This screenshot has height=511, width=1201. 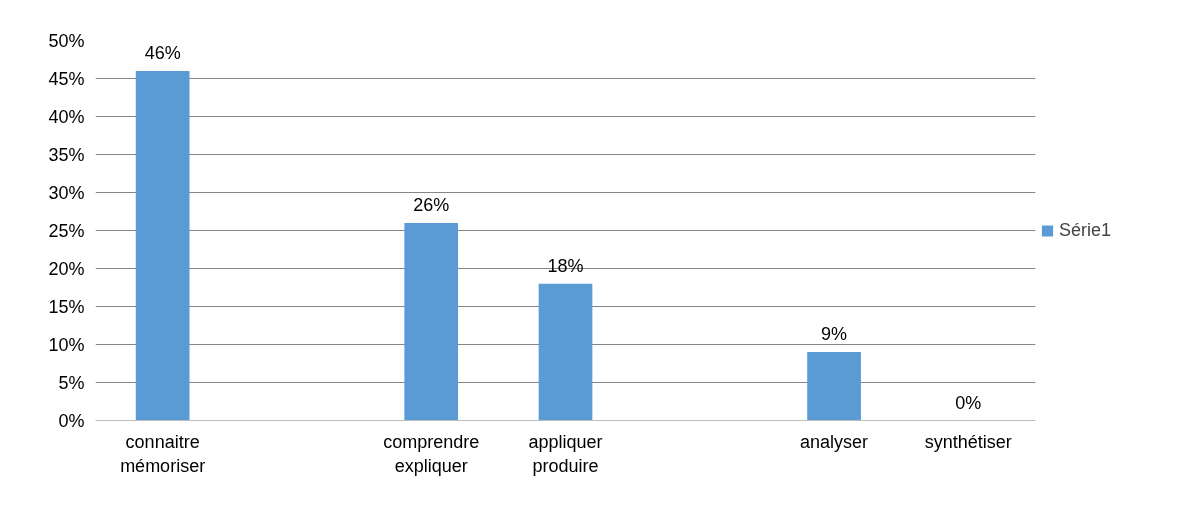 What do you see at coordinates (66, 40) in the screenshot?
I see `y-tick-label: 50%` at bounding box center [66, 40].